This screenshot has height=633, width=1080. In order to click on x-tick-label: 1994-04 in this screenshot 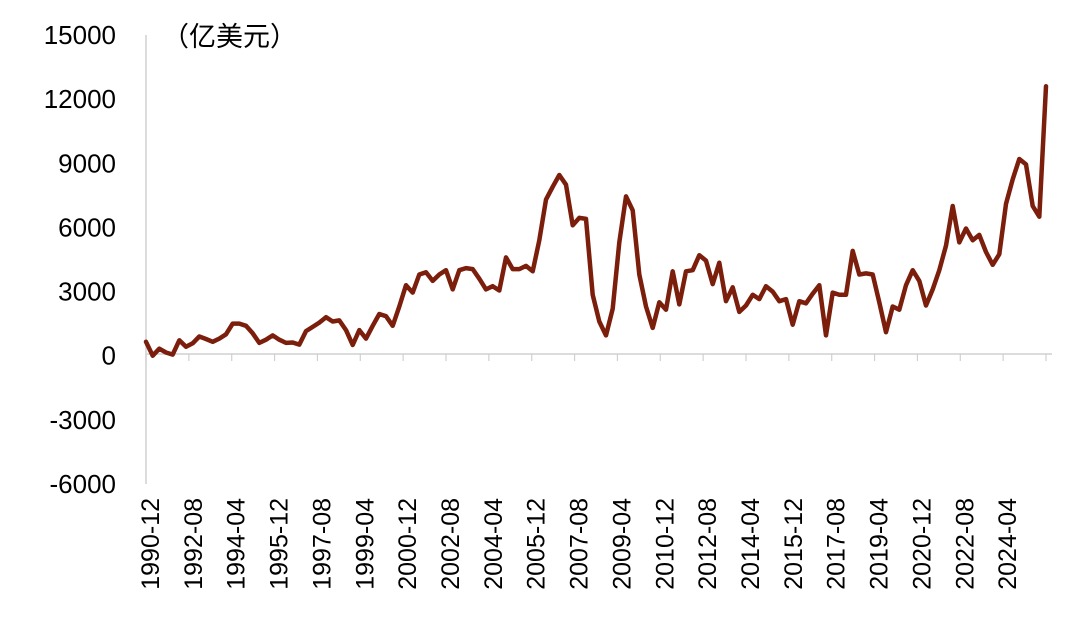, I will do `click(237, 544)`.